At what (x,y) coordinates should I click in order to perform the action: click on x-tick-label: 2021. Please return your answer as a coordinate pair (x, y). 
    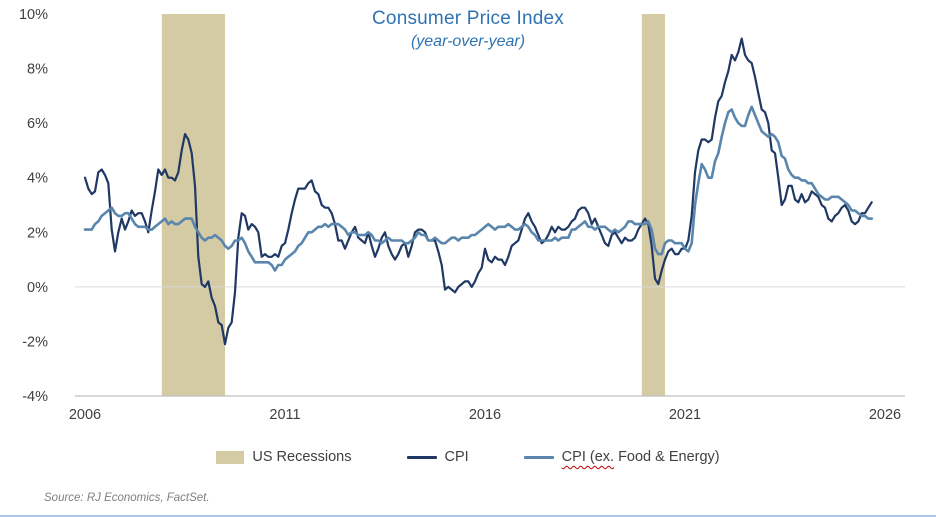
    Looking at the image, I should click on (685, 415).